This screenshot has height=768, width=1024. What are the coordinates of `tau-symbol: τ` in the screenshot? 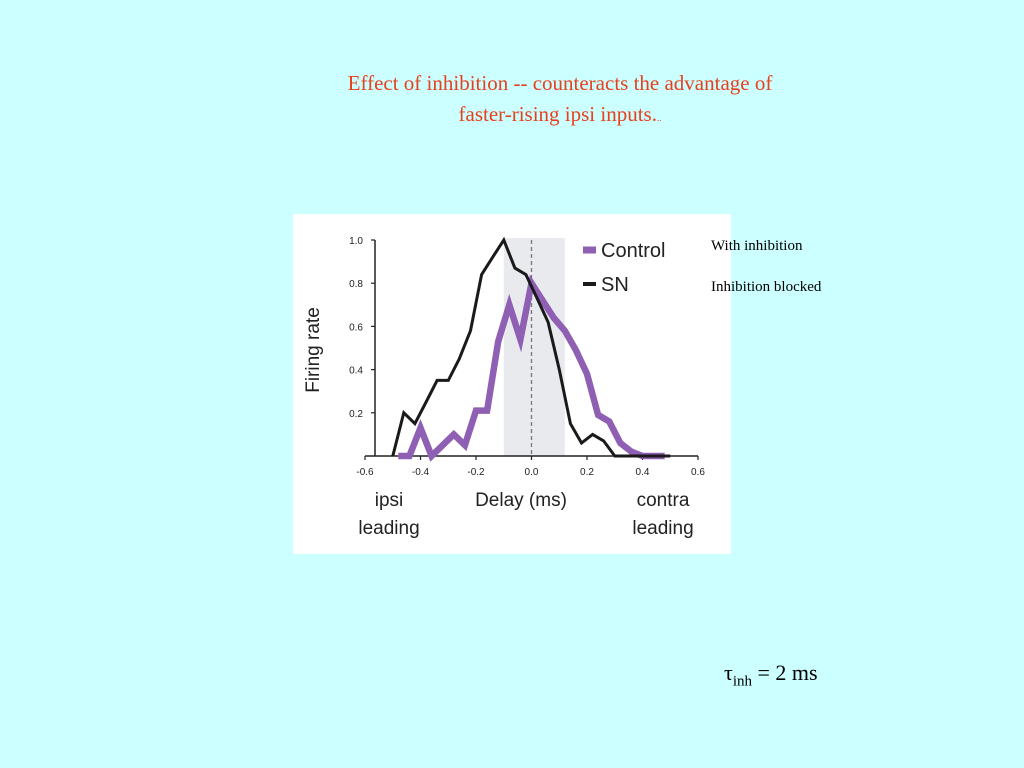 It's located at (728, 672).